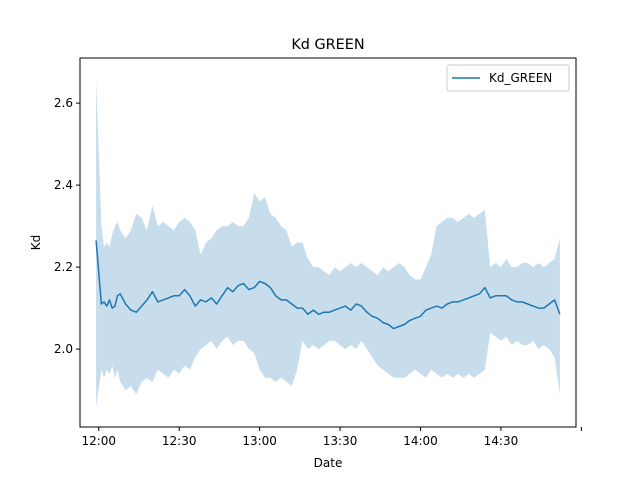 The width and height of the screenshot is (640, 480). I want to click on y-axis-ticks: 2.0 2.2 2.4 2.6, so click(67, 226).